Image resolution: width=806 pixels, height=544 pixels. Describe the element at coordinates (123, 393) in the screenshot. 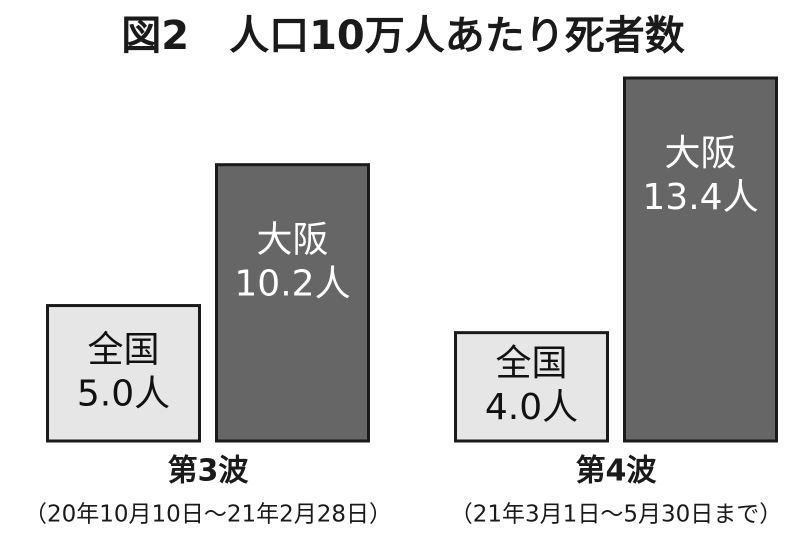

I see `bar-value-label: 5.0人` at that location.